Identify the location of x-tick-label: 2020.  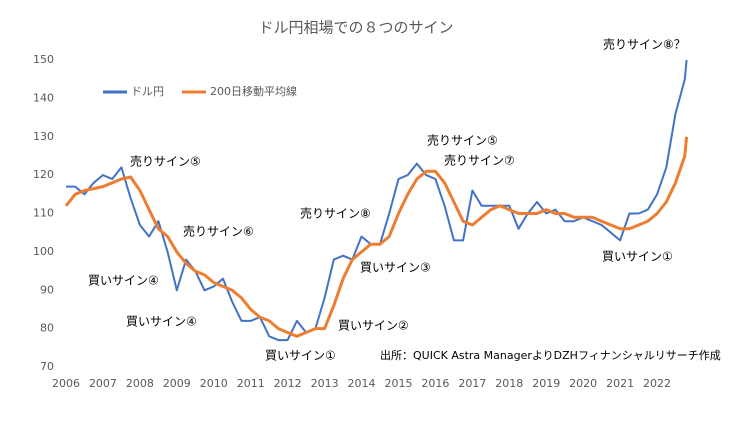
(583, 383).